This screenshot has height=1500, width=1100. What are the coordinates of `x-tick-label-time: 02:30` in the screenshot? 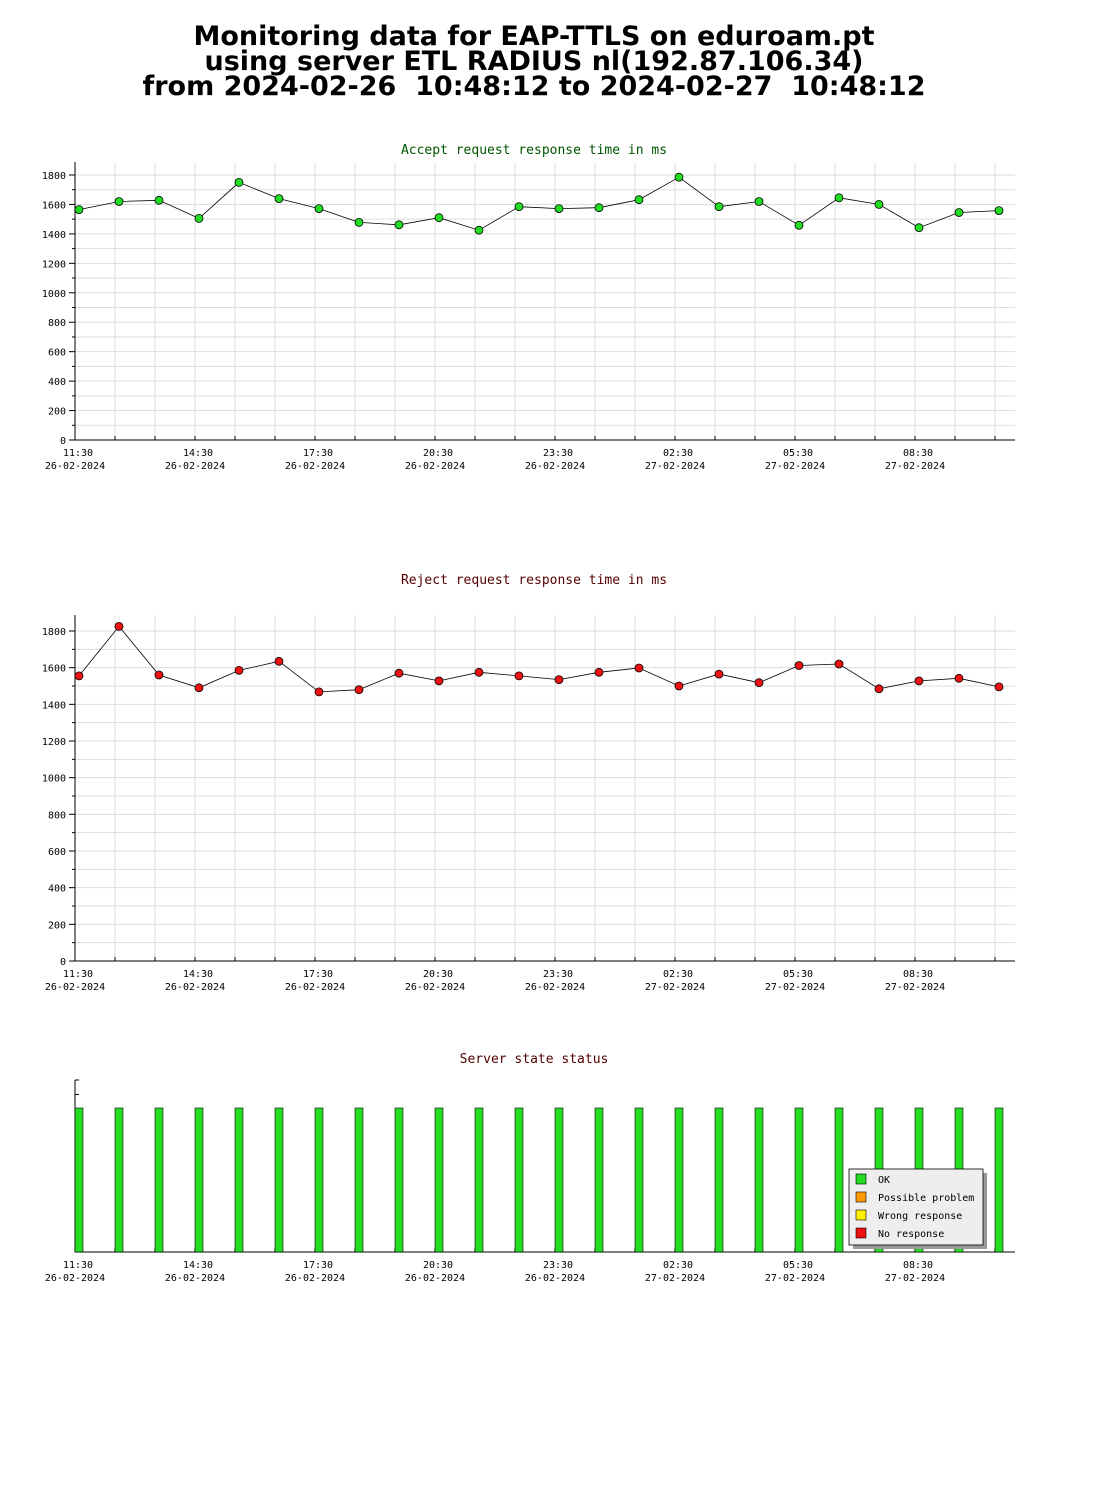 It's located at (678, 974).